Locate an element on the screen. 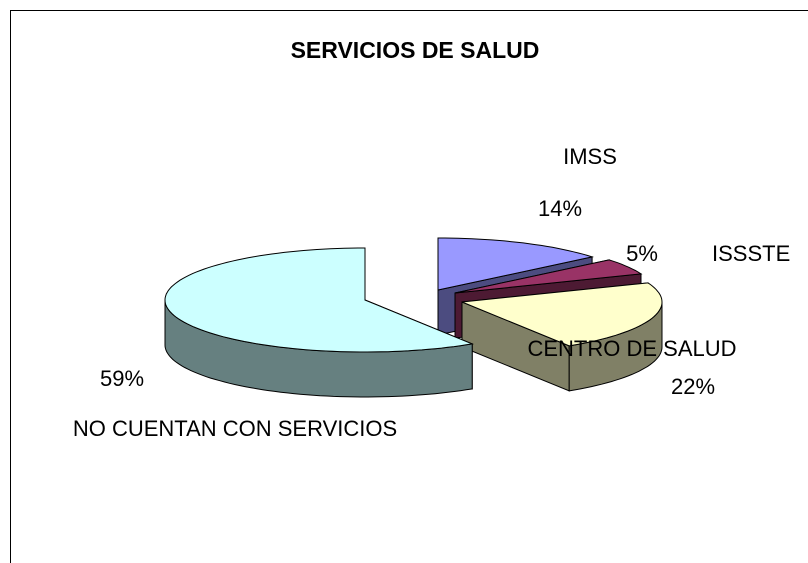  slice-value-label: 5% is located at coordinates (642, 253).